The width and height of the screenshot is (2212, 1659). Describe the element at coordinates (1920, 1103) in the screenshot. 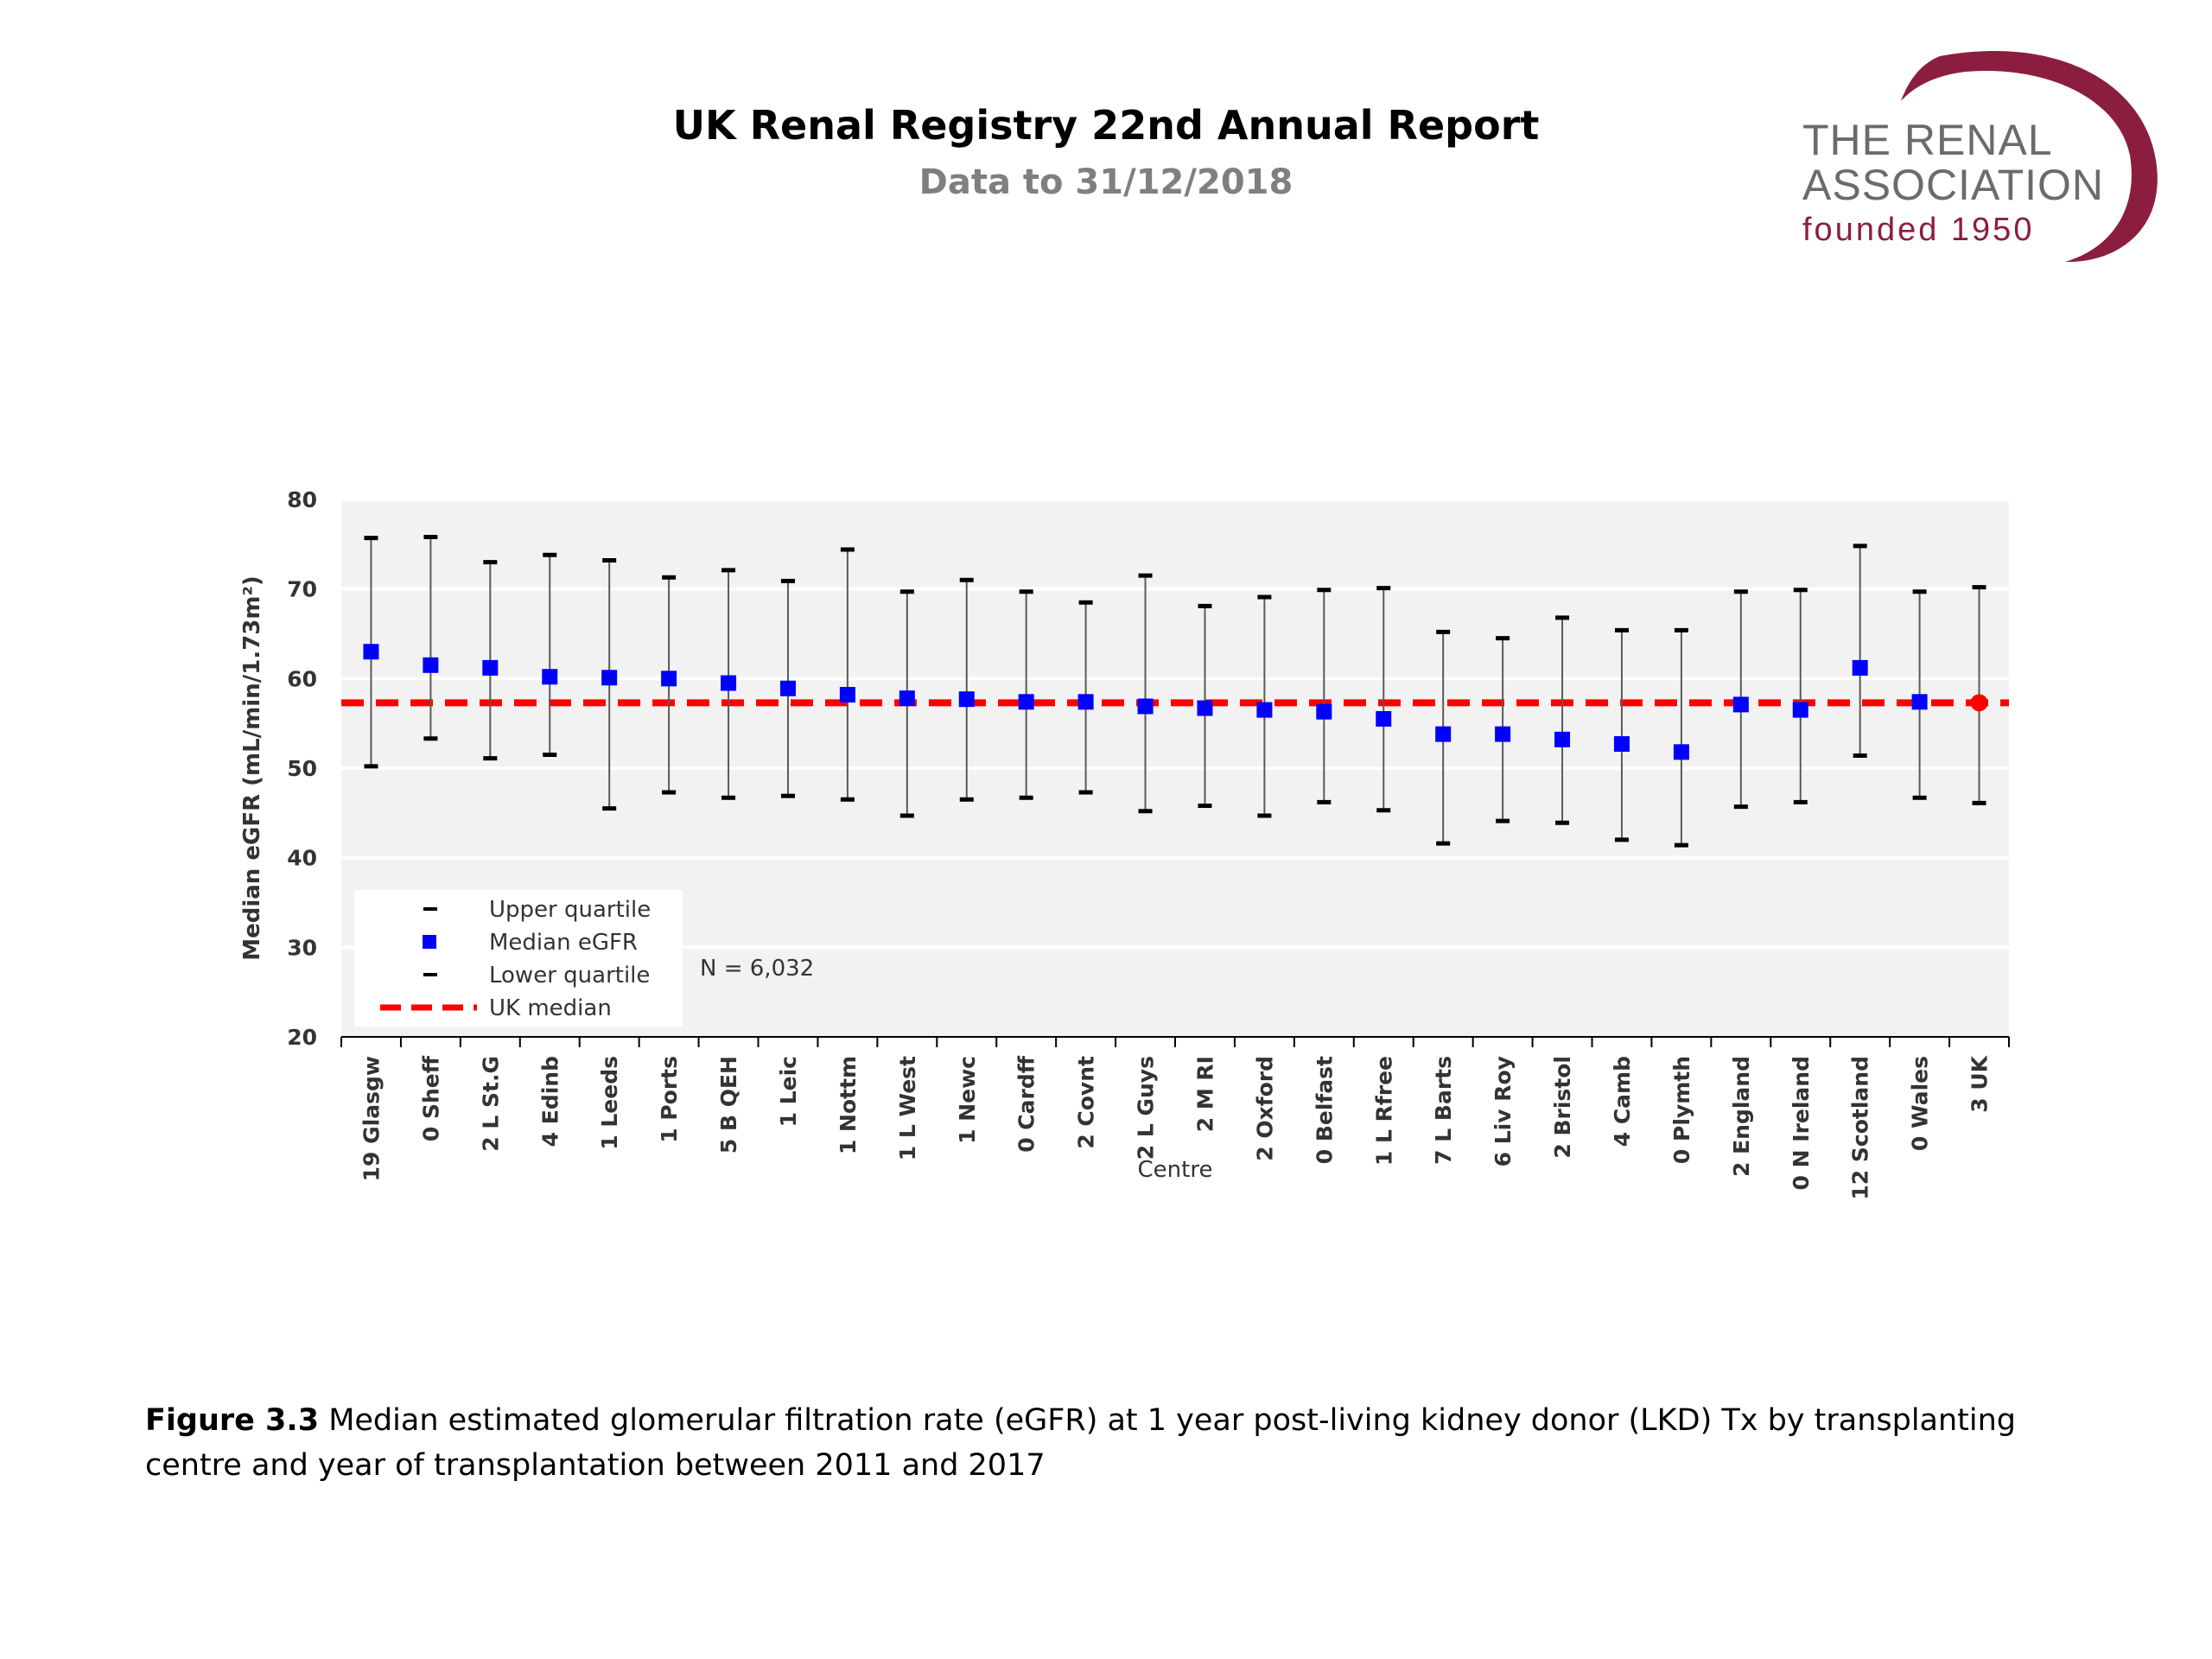

I see `x-tick-label: 0 Wales` at that location.